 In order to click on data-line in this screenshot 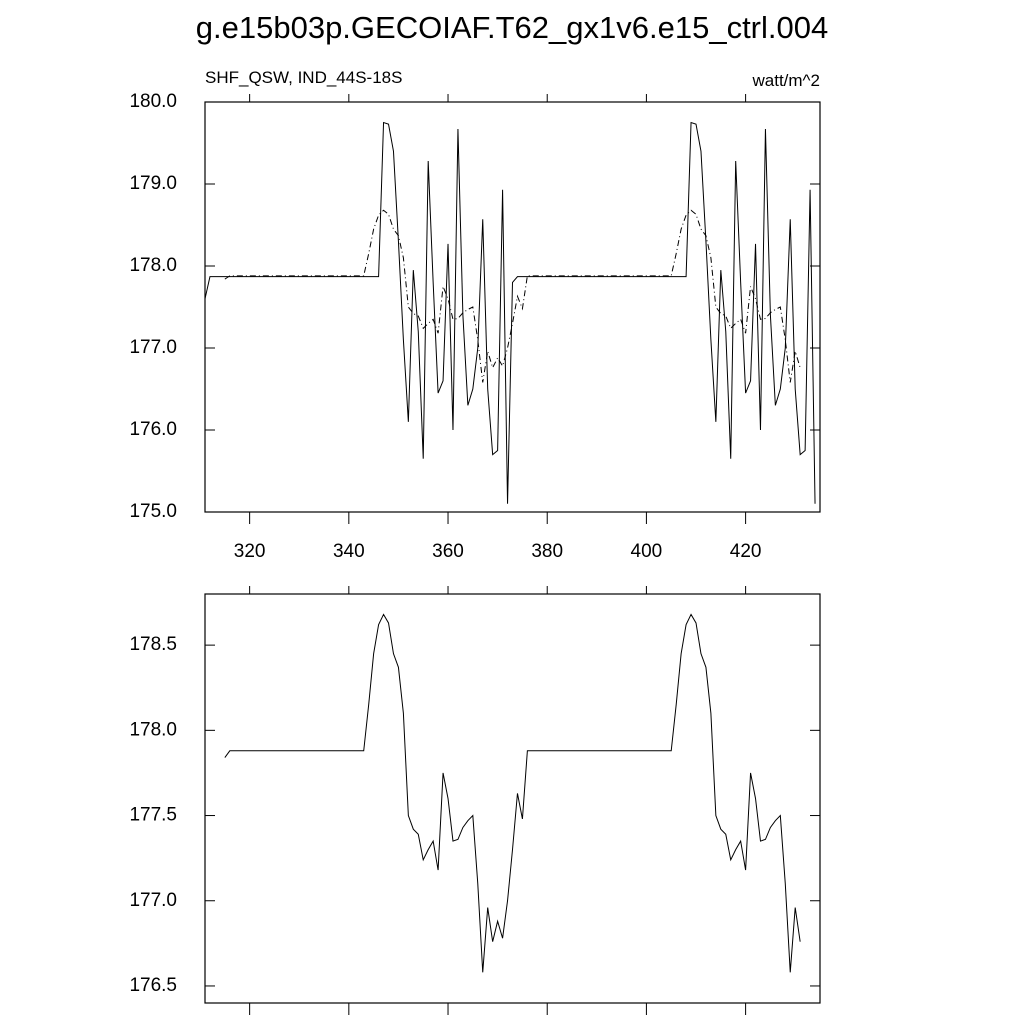, I will do `click(512, 296)`.